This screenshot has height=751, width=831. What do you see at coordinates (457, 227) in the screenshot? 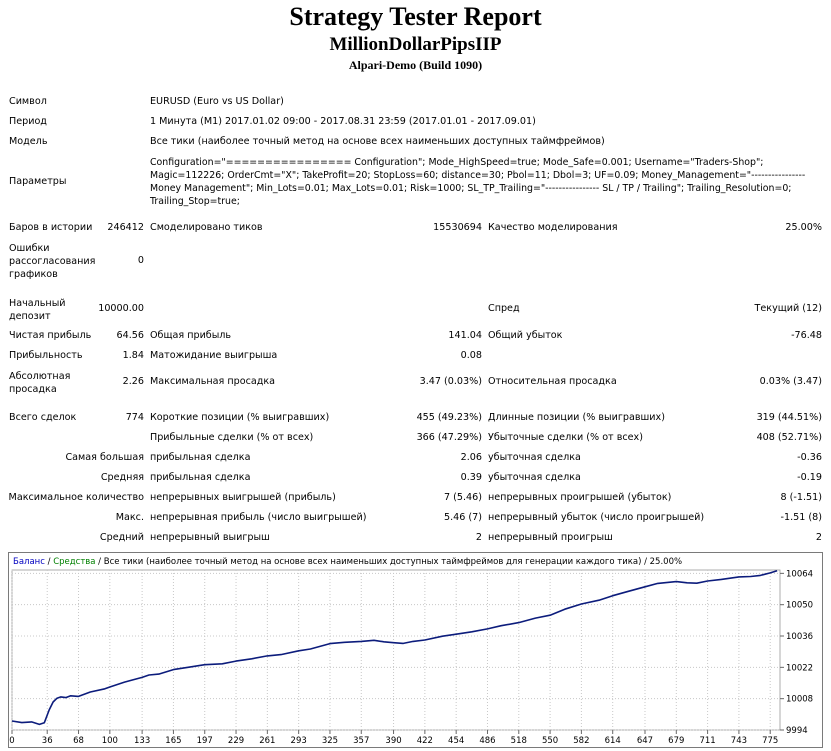
I see `ticks-value: 15530694` at bounding box center [457, 227].